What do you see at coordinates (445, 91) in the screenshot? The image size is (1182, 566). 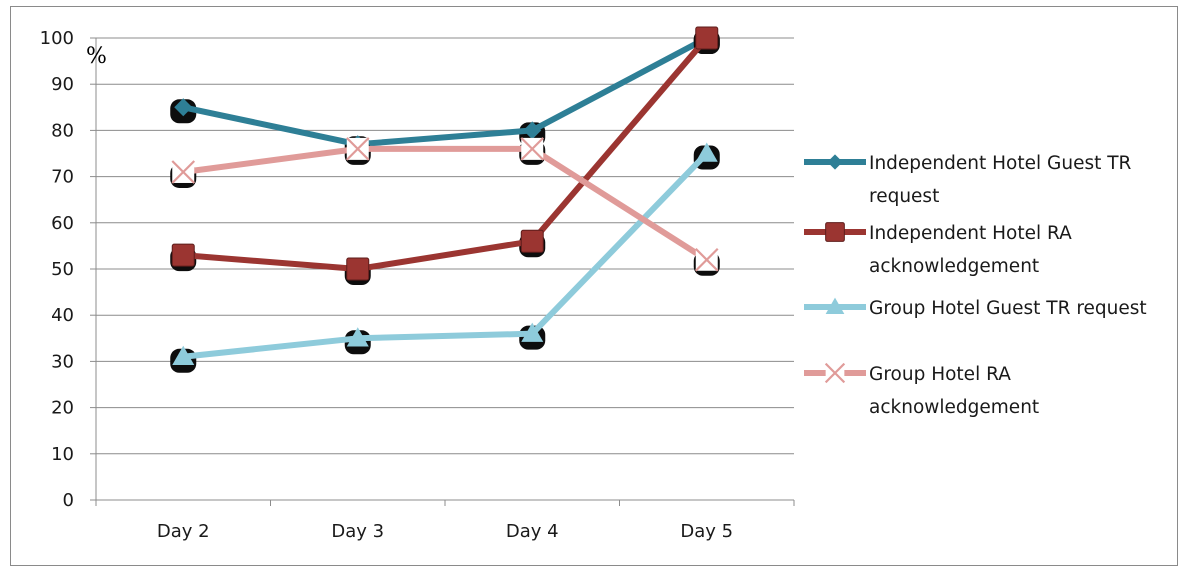 I see `series-1-line` at bounding box center [445, 91].